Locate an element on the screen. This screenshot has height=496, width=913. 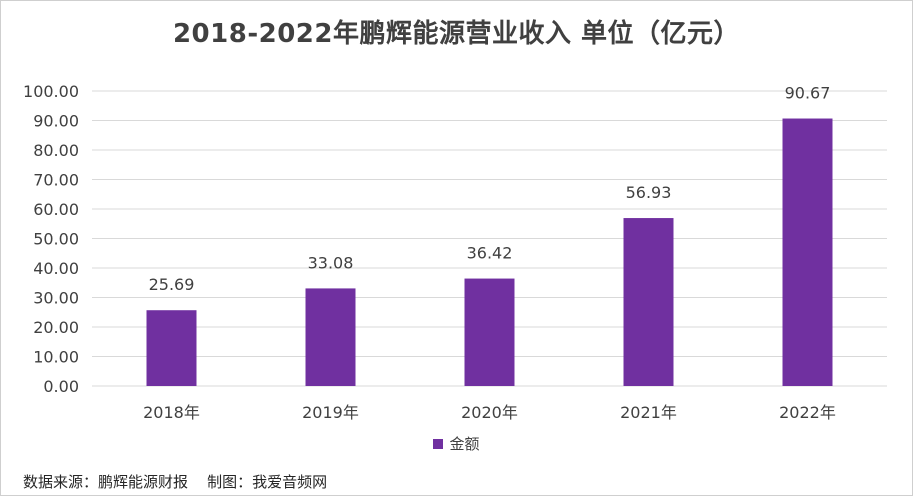
data-label: 25.69 is located at coordinates (172, 284).